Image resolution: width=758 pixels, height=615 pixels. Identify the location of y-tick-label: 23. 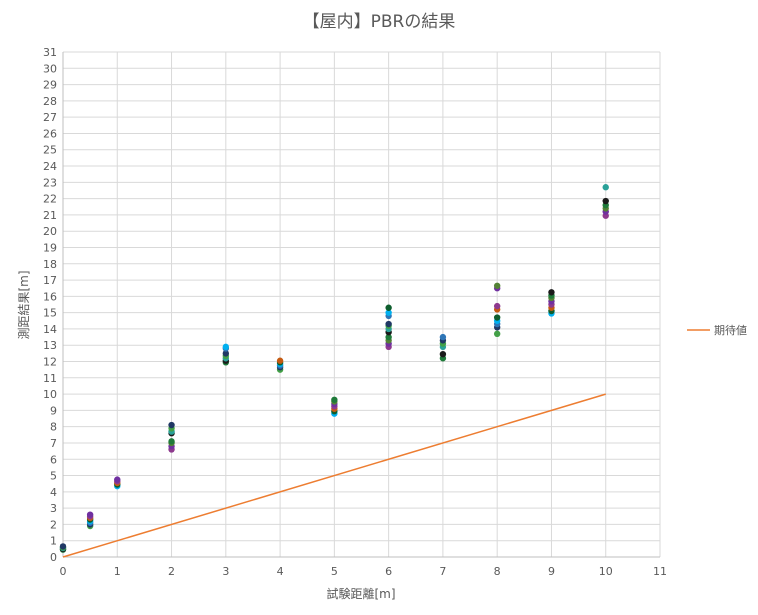
(50, 182).